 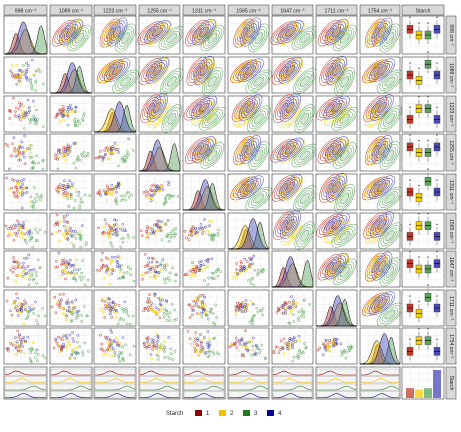 I want to click on panel-r1-c2, so click(x=71, y=35).